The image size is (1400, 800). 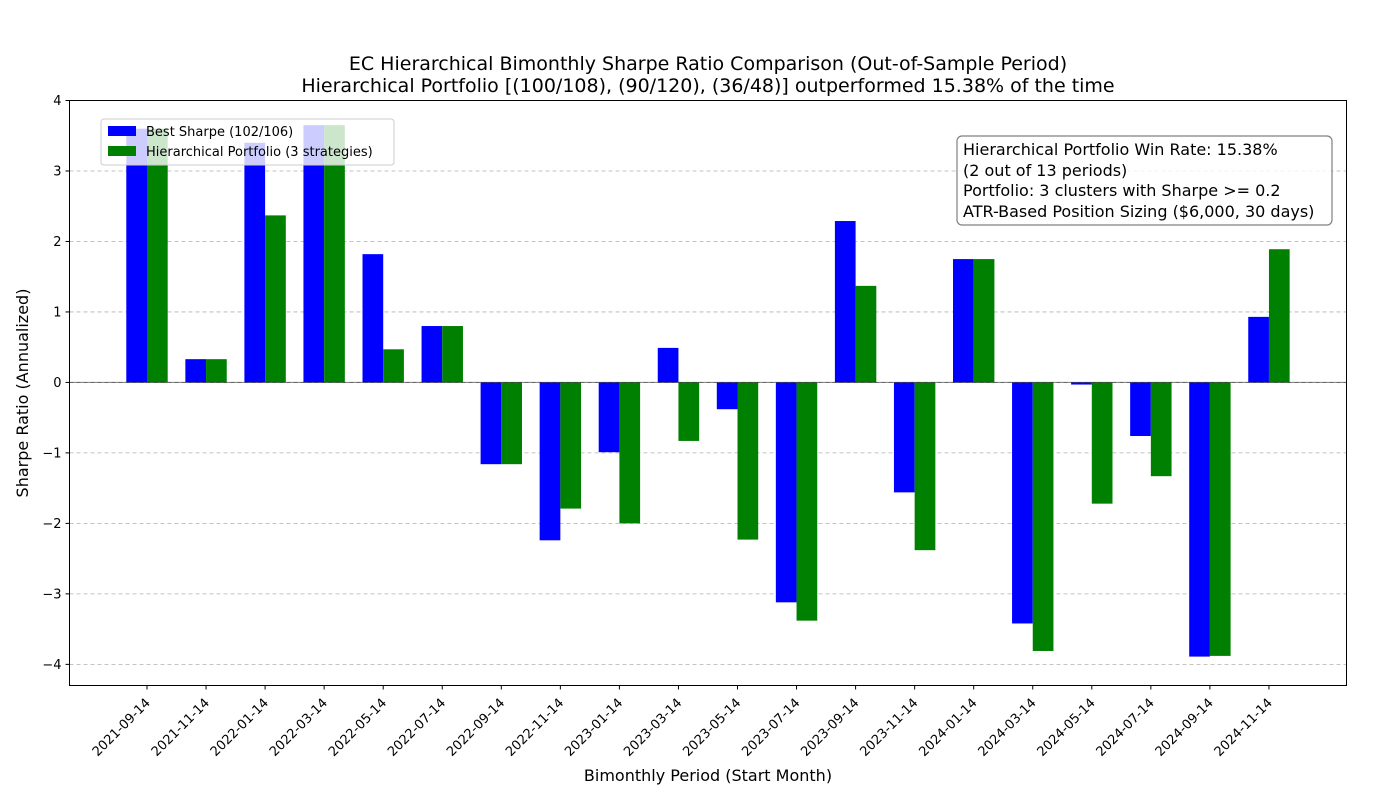 I want to click on y-axis-ticks: −4 −3 −2 −1 0 1 2 3 4, so click(x=56, y=383).